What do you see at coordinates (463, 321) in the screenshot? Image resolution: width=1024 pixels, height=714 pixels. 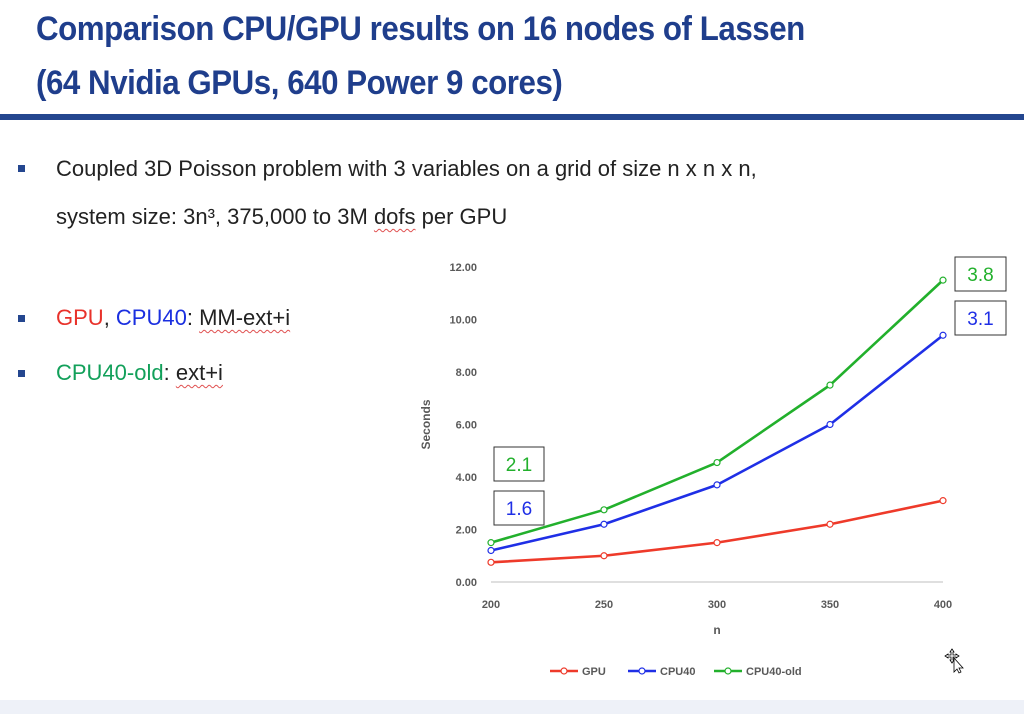 I see `y-tick-label: 10.00` at bounding box center [463, 321].